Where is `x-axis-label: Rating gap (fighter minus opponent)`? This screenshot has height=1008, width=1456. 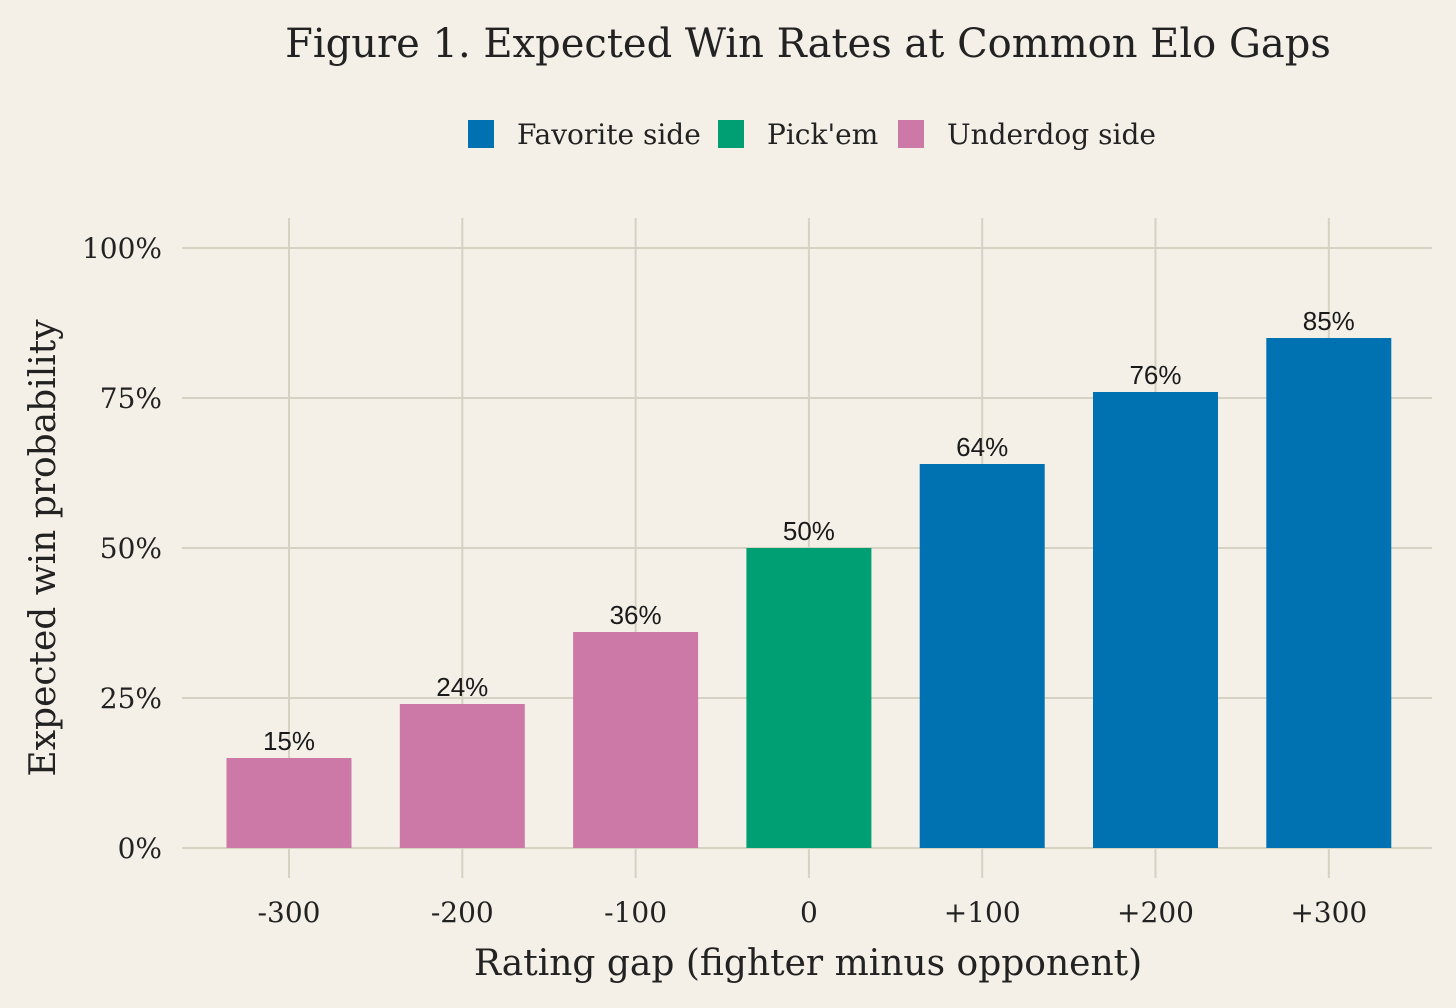 x-axis-label: Rating gap (fighter minus opponent) is located at coordinates (808, 963).